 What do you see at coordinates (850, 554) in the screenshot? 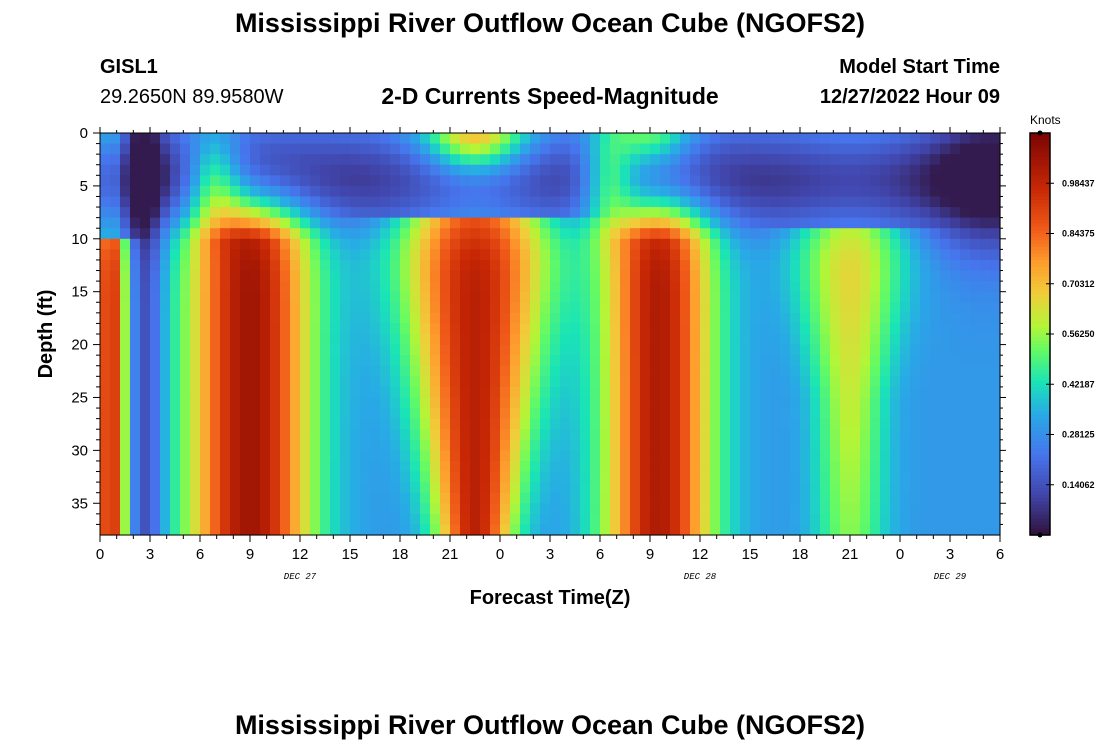
I see `x-tick-label: 21` at bounding box center [850, 554].